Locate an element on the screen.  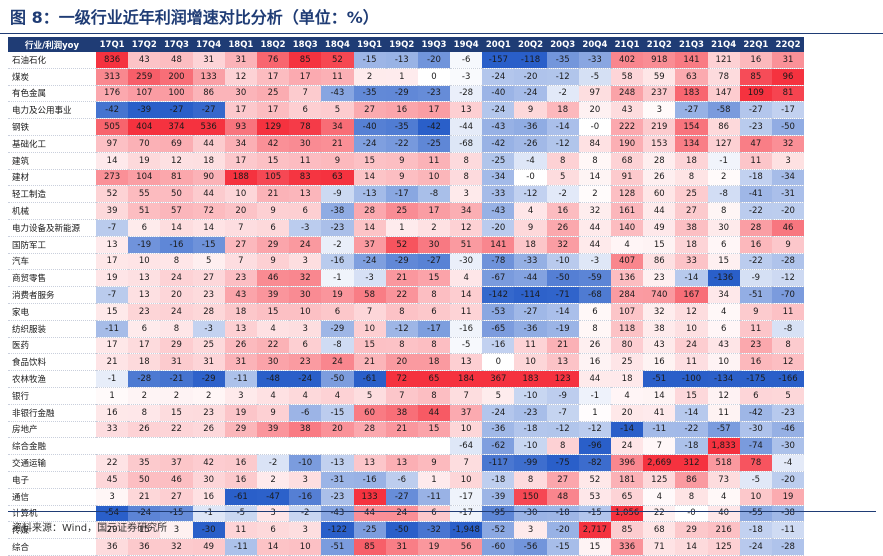
column-header: 20Q1 is located at coordinates (498, 44).